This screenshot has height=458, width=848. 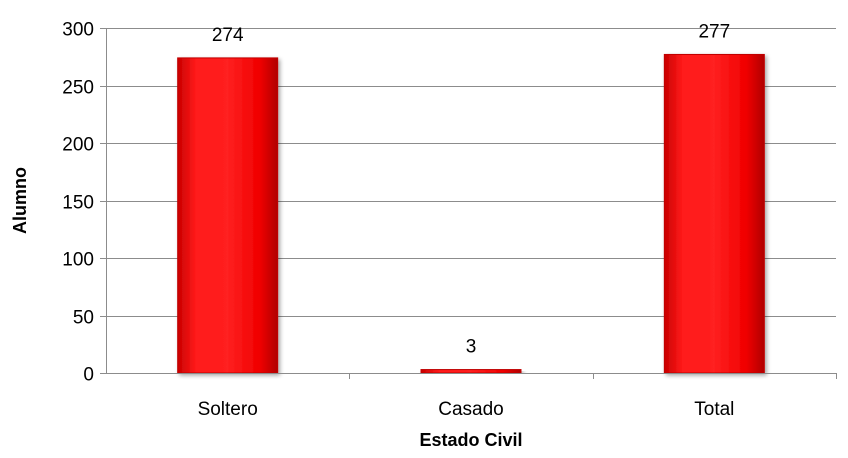 What do you see at coordinates (471, 347) in the screenshot?
I see `data-label-casado: 3` at bounding box center [471, 347].